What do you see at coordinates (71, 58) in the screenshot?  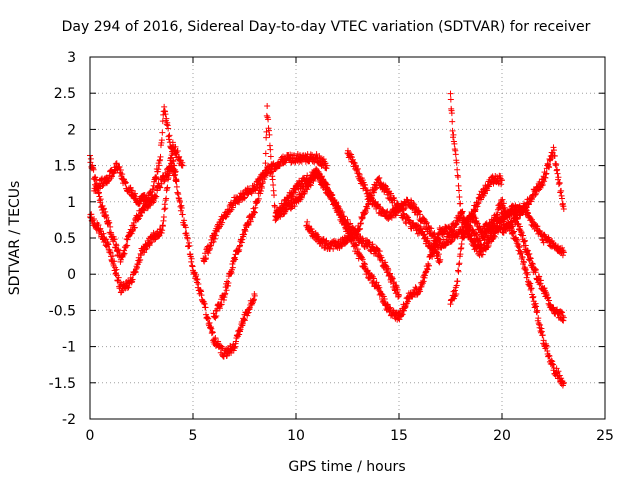 I see `y-tick-label: 3` at bounding box center [71, 58].